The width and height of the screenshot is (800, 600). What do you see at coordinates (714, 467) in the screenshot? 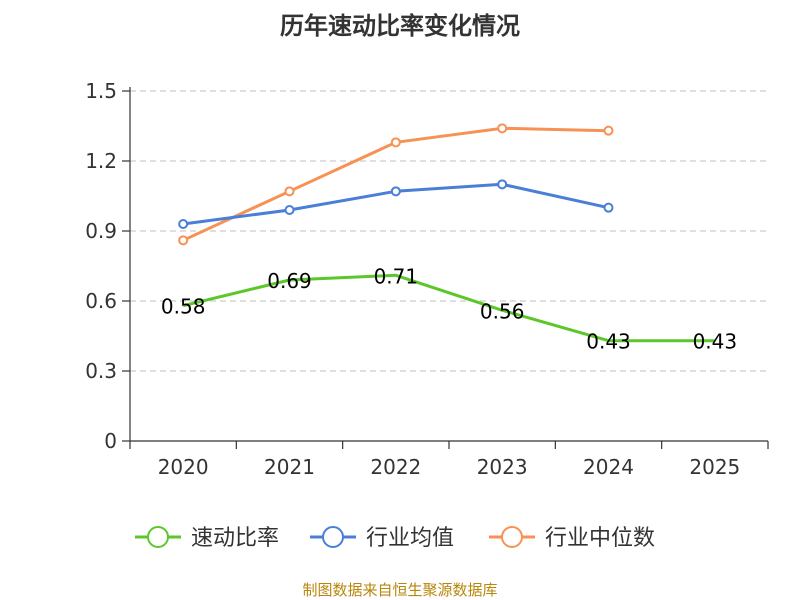
I see `x-tick-label: 2025` at bounding box center [714, 467].